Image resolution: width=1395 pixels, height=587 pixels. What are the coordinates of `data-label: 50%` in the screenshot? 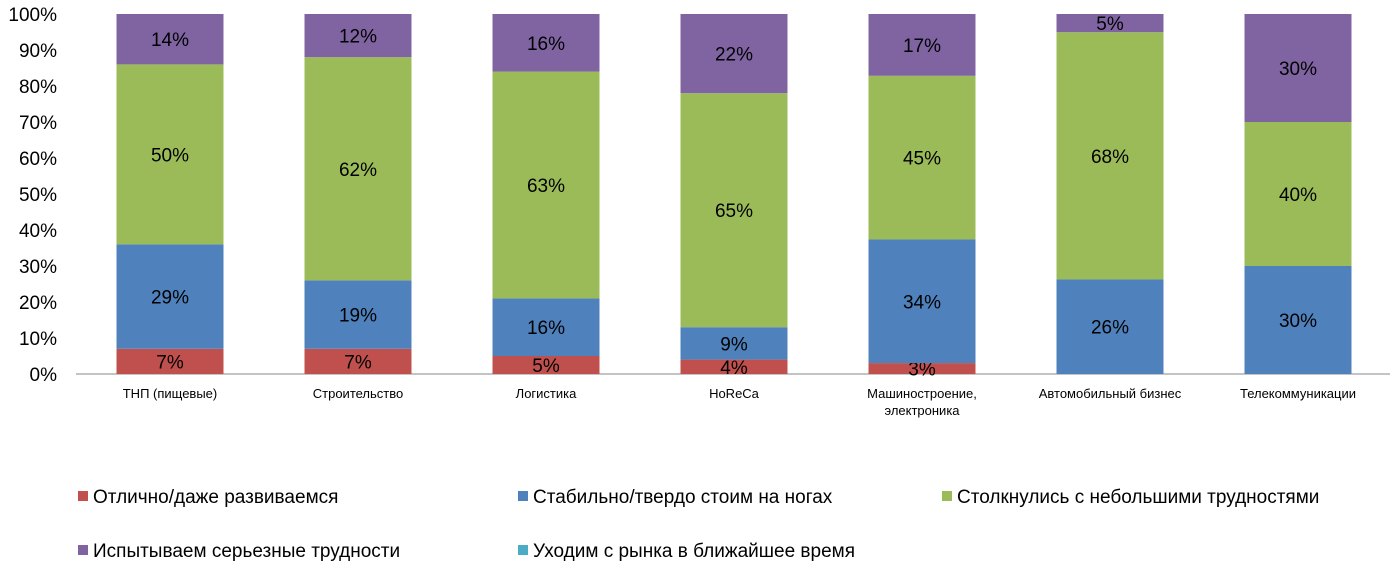 It's located at (170, 155).